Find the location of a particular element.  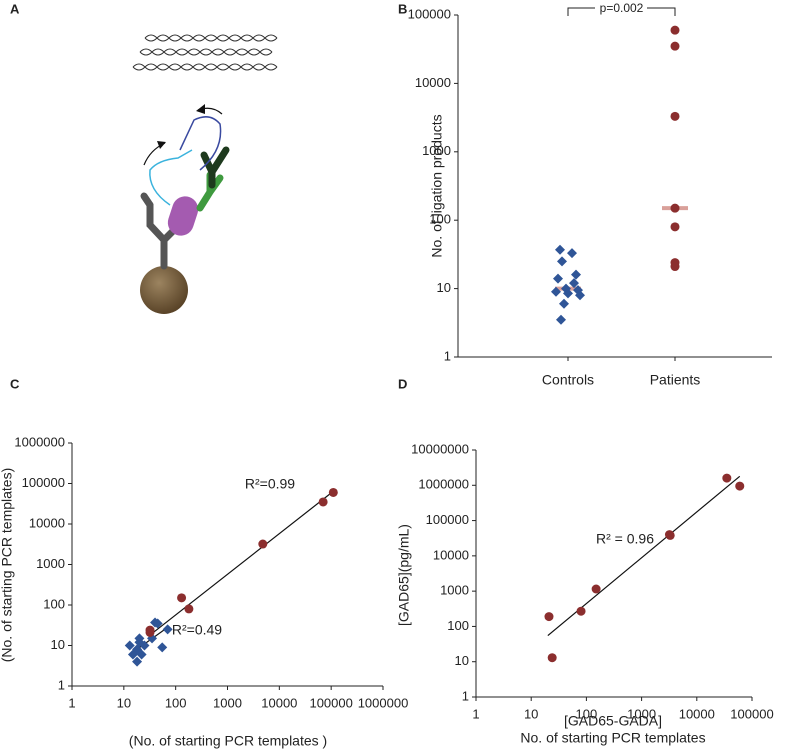

panel-label: B is located at coordinates (402, 8).